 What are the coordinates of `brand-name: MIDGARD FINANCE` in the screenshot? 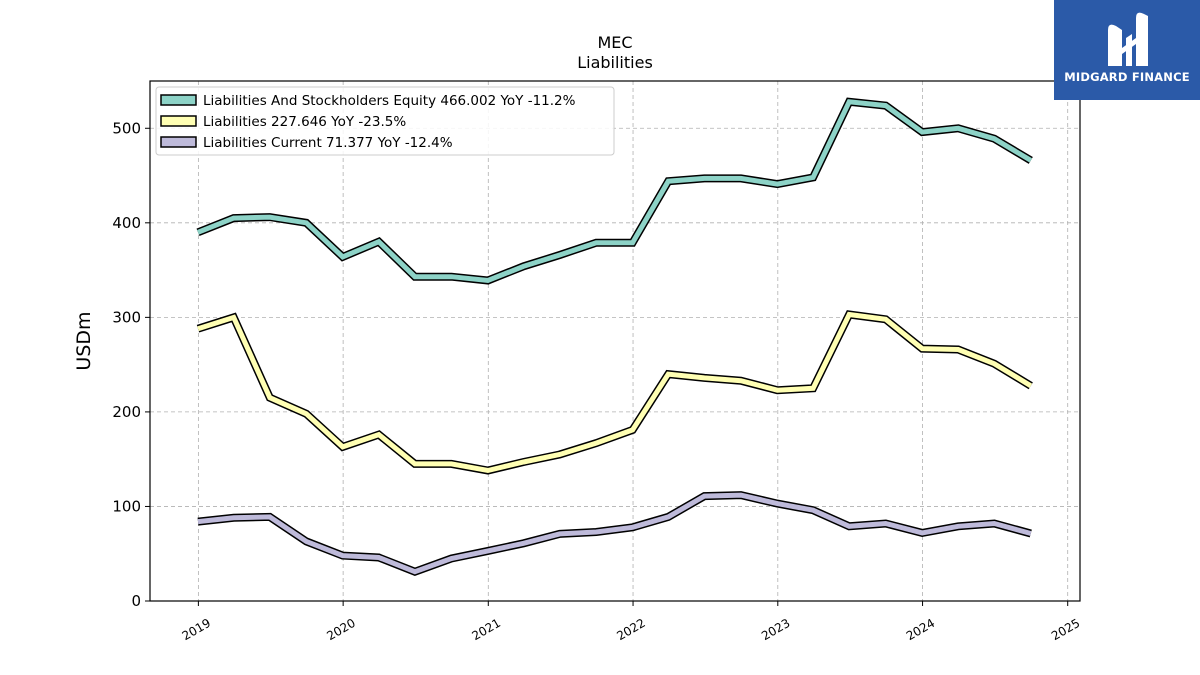 It's located at (1127, 77).